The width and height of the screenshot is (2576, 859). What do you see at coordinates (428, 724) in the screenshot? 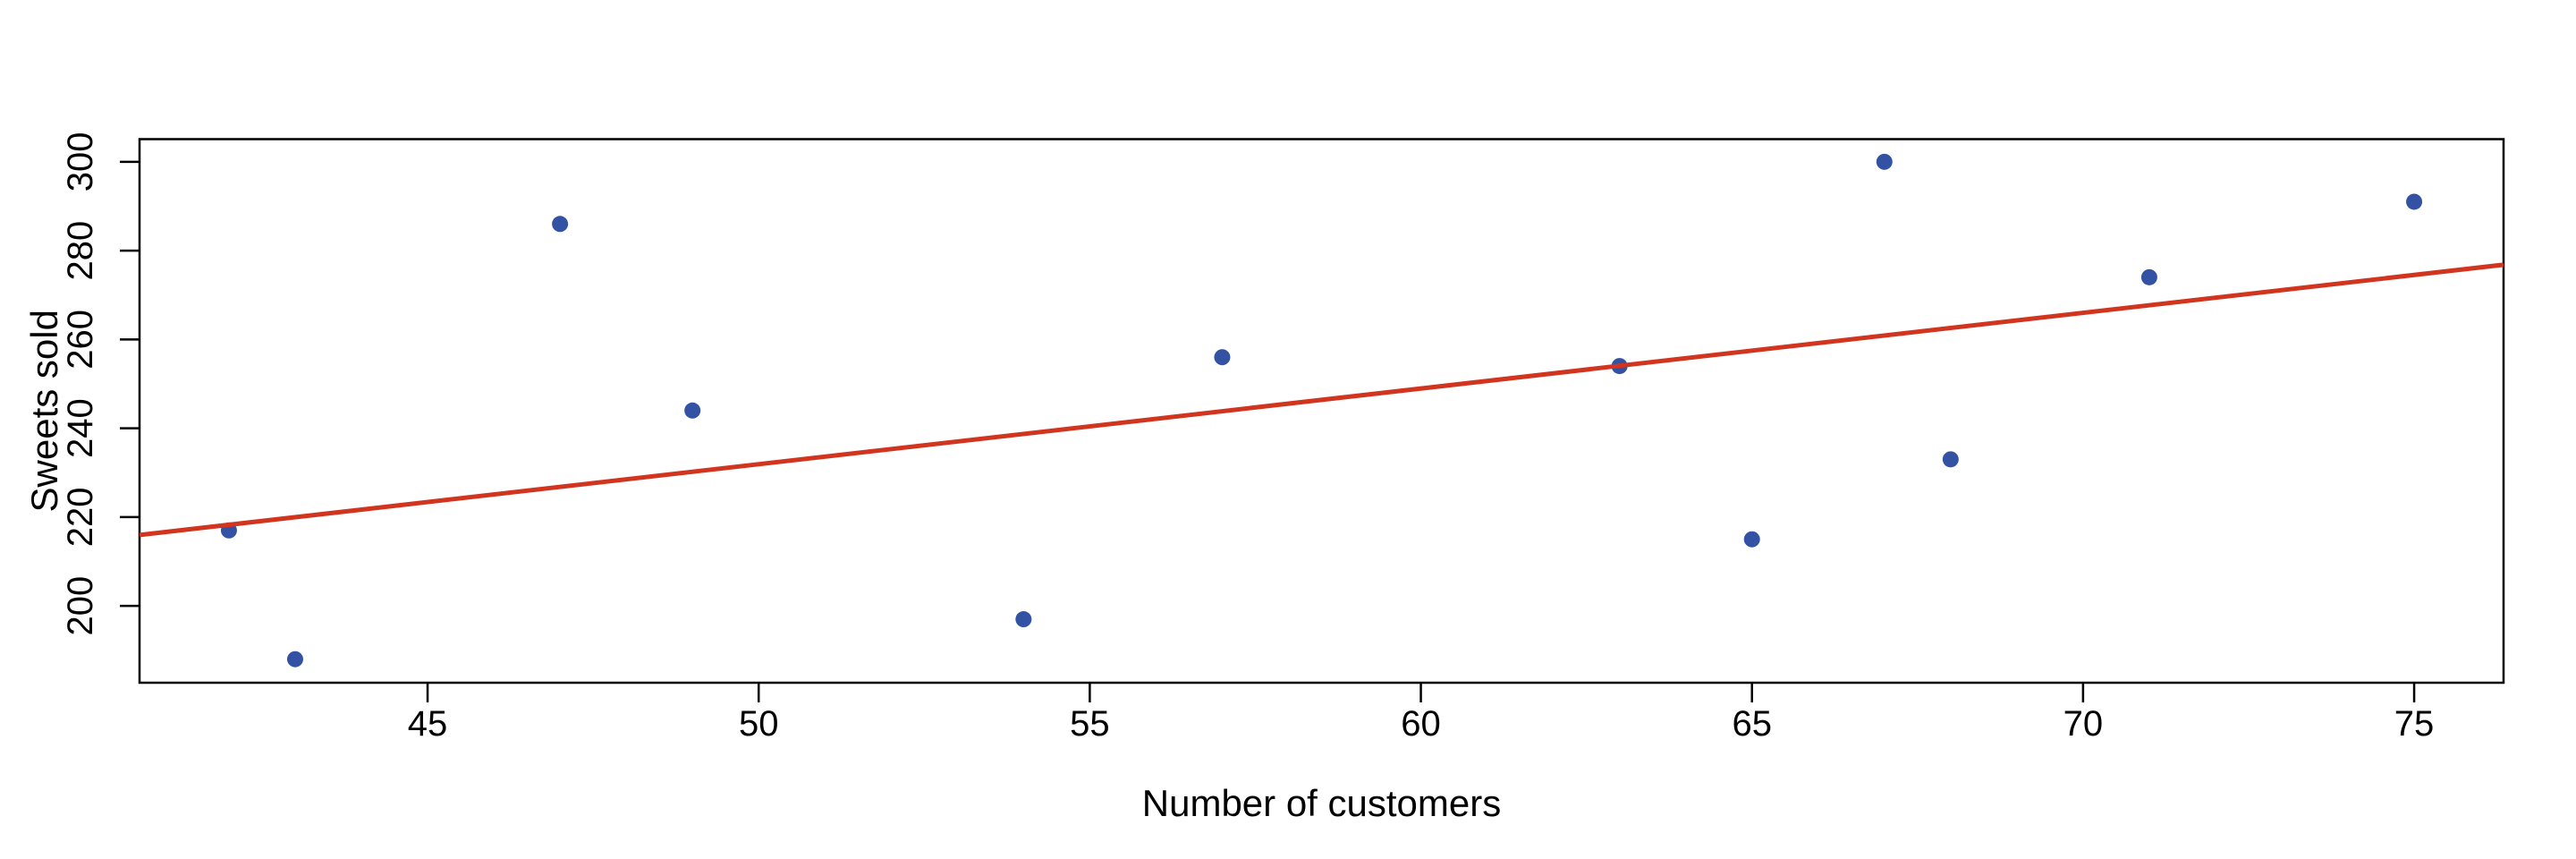
I see `x-tick-label: 45` at bounding box center [428, 724].